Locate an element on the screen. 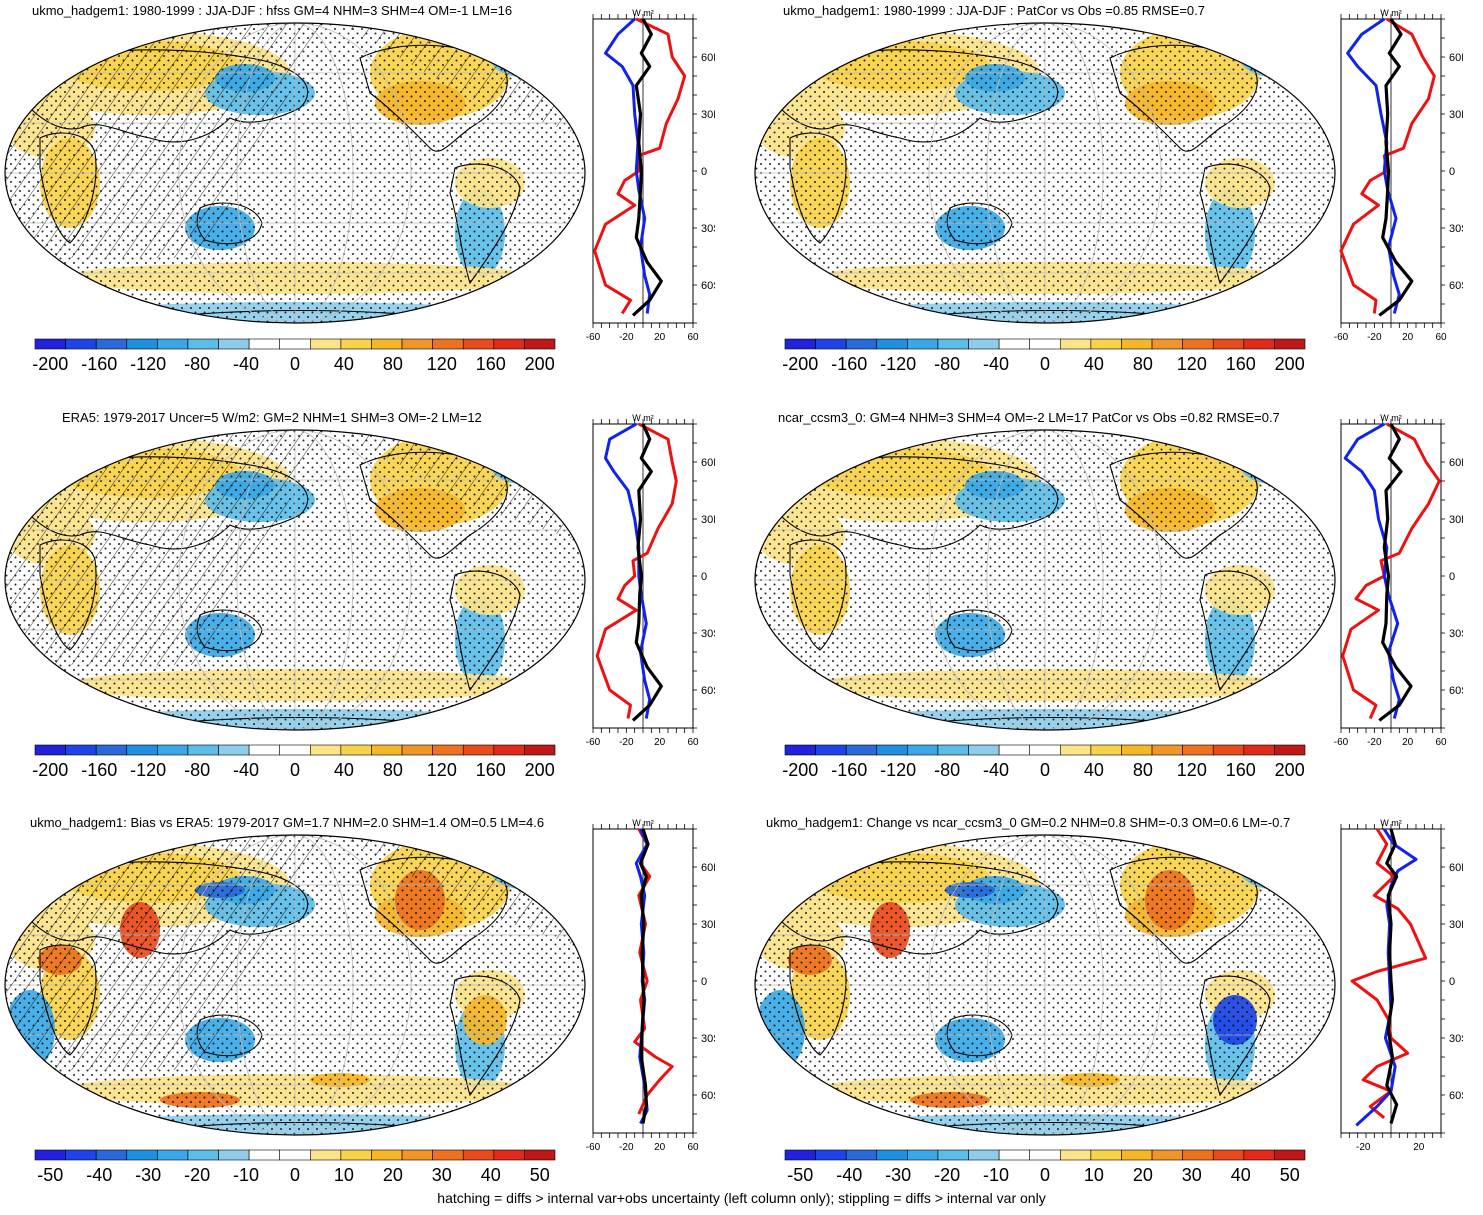 The height and width of the screenshot is (1215, 1483). zonal-series-red is located at coordinates (636, 570).